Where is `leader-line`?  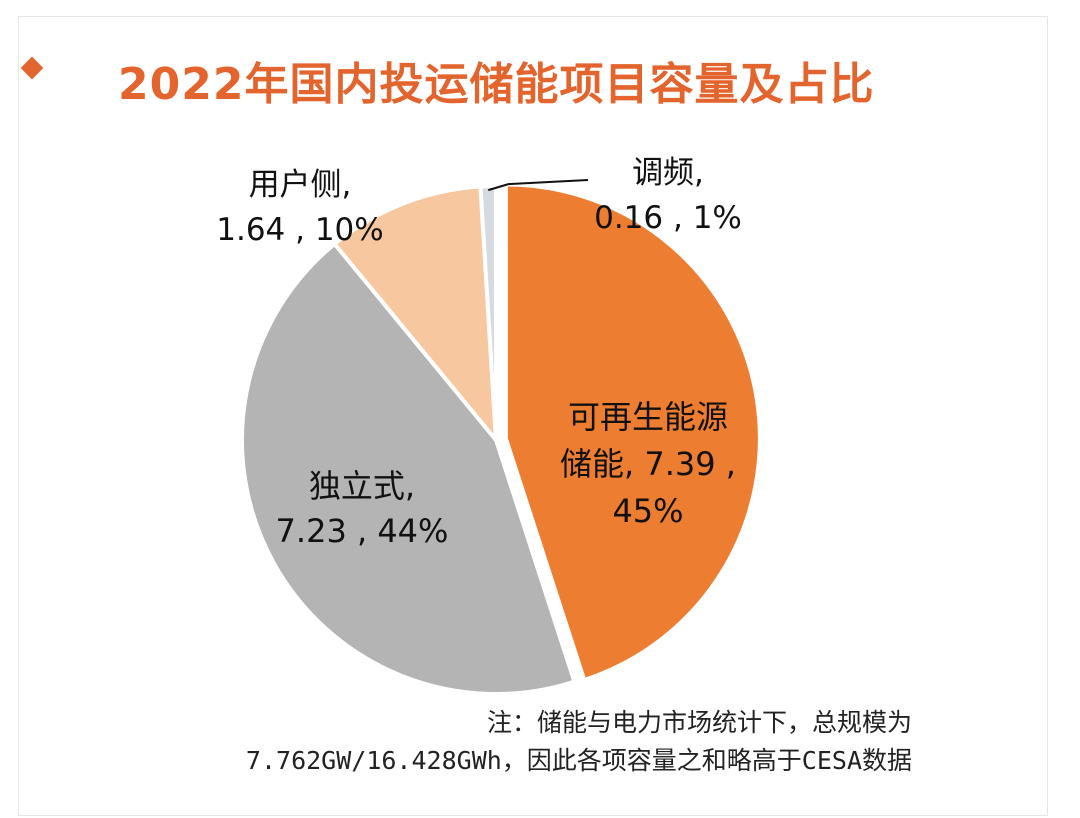 leader-line is located at coordinates (538, 185).